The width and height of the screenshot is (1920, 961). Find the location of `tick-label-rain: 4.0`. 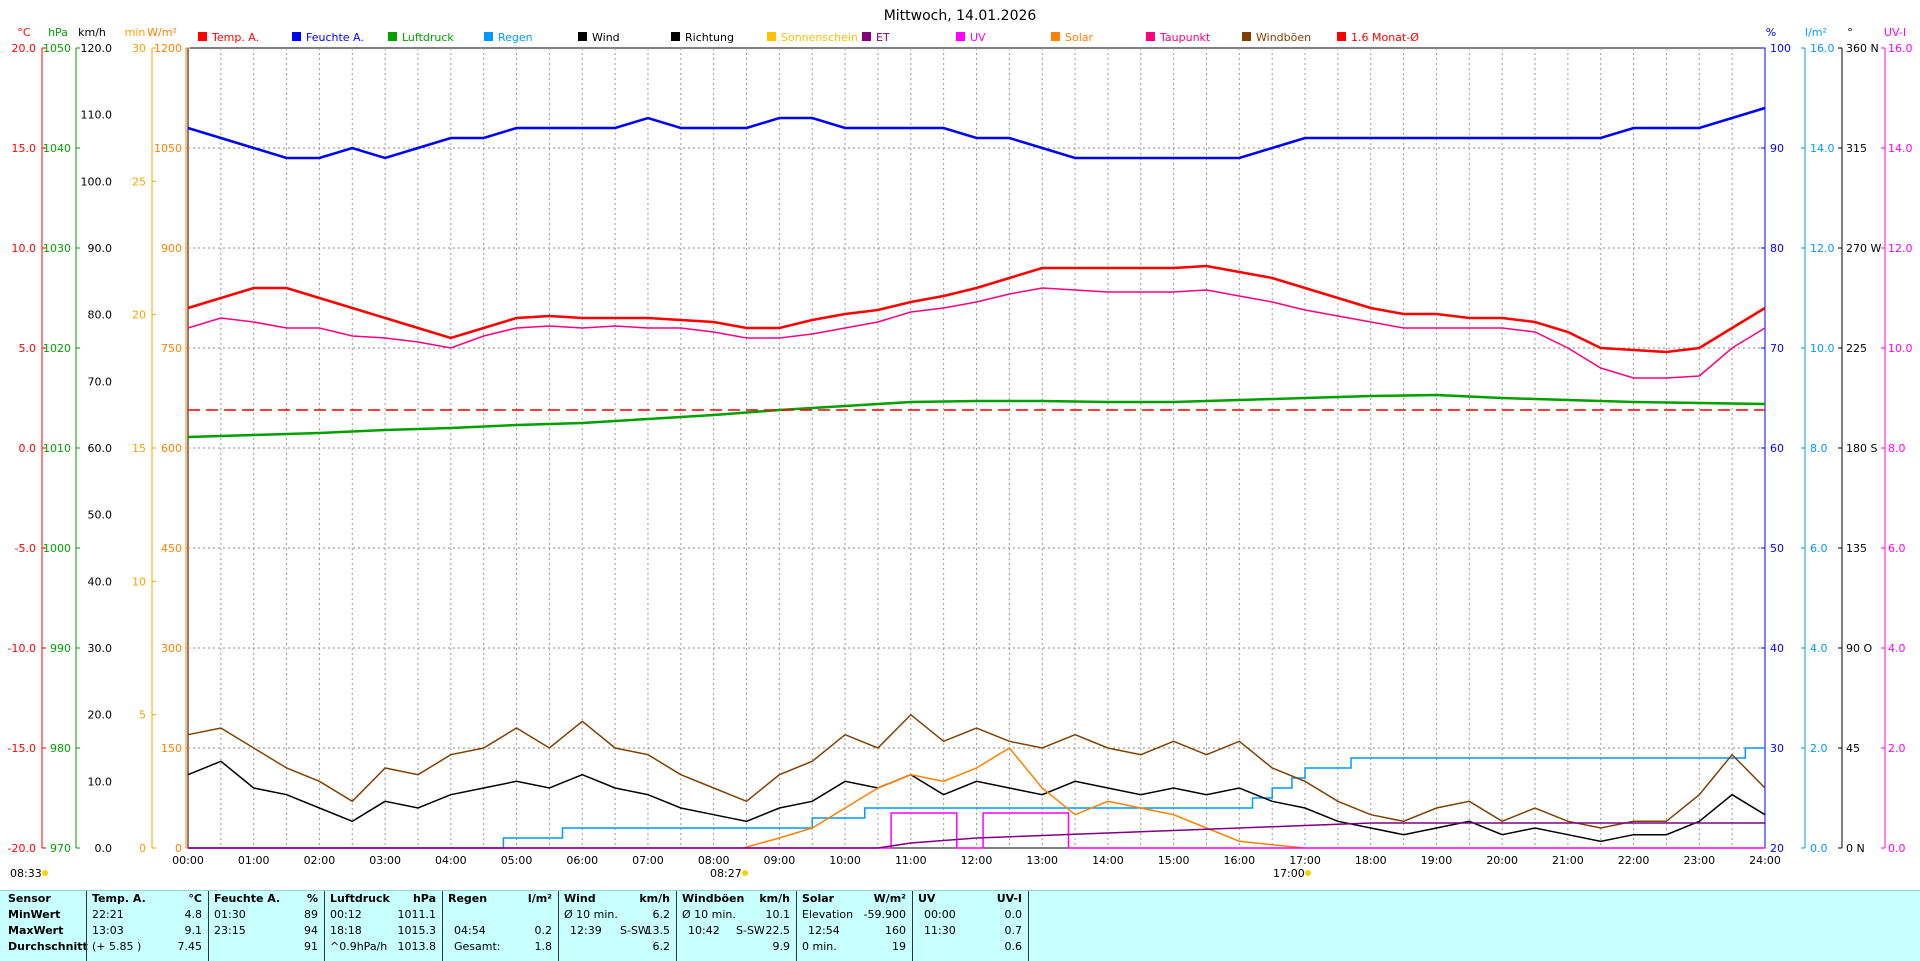

tick-label-rain: 4.0 is located at coordinates (1819, 648).